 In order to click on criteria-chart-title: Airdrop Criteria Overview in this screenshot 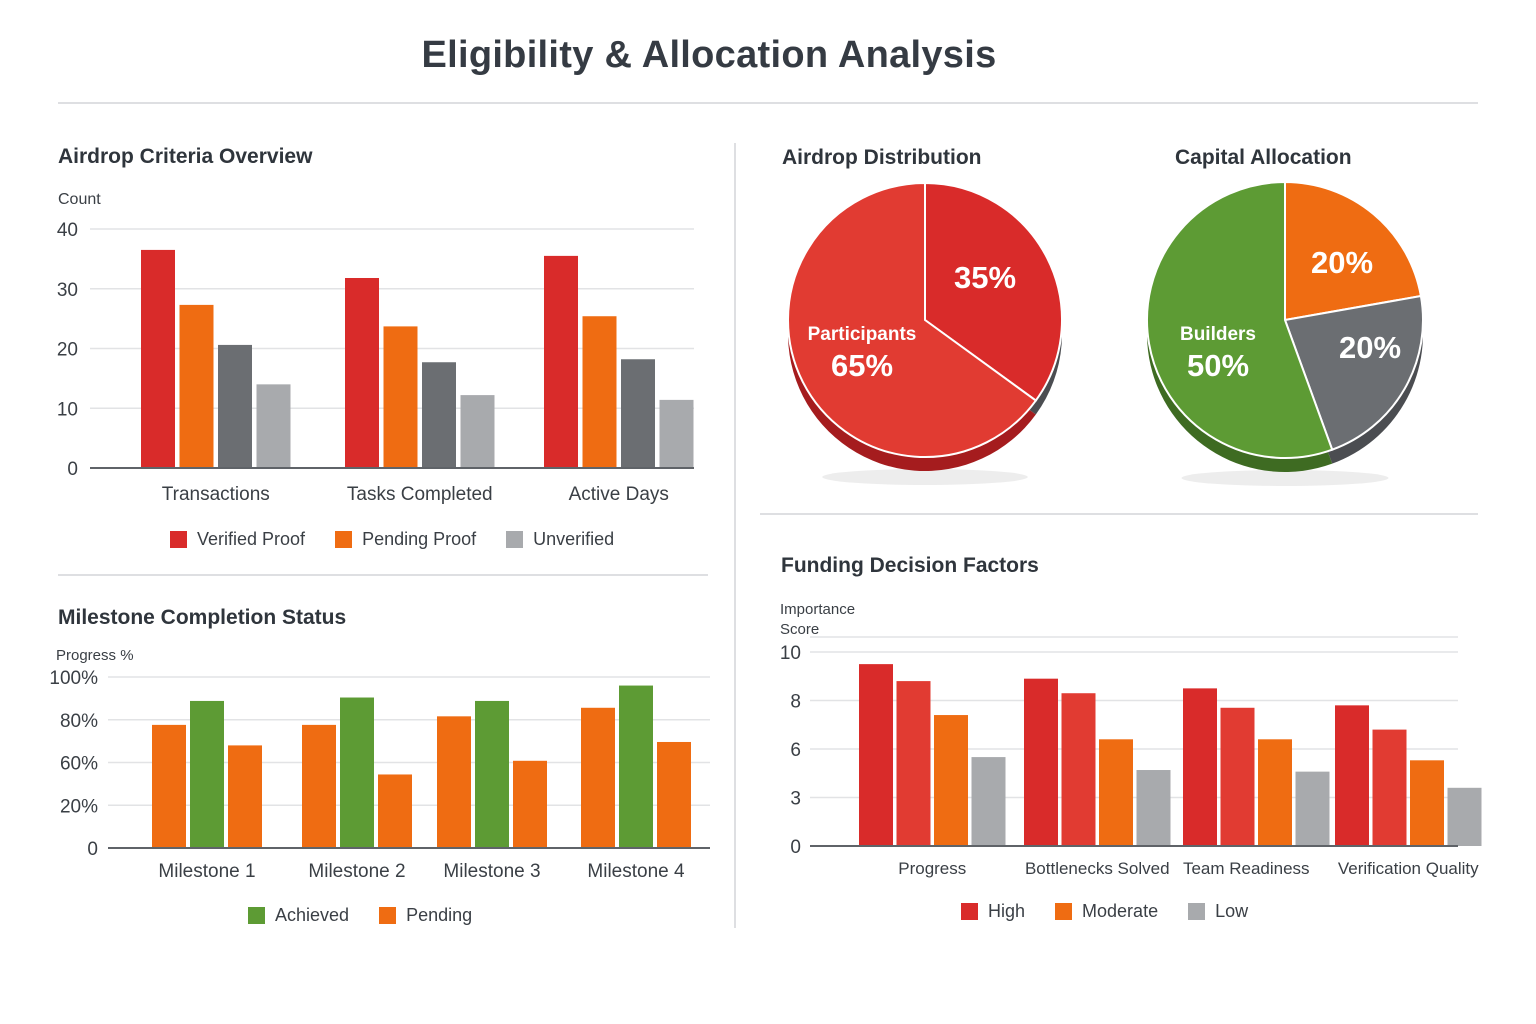, I will do `click(185, 156)`.